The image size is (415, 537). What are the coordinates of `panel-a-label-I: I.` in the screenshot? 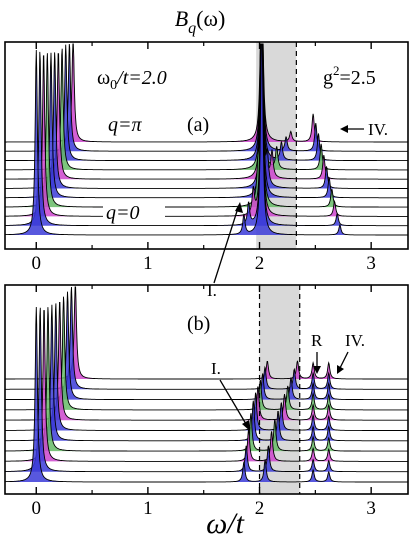 It's located at (212, 290).